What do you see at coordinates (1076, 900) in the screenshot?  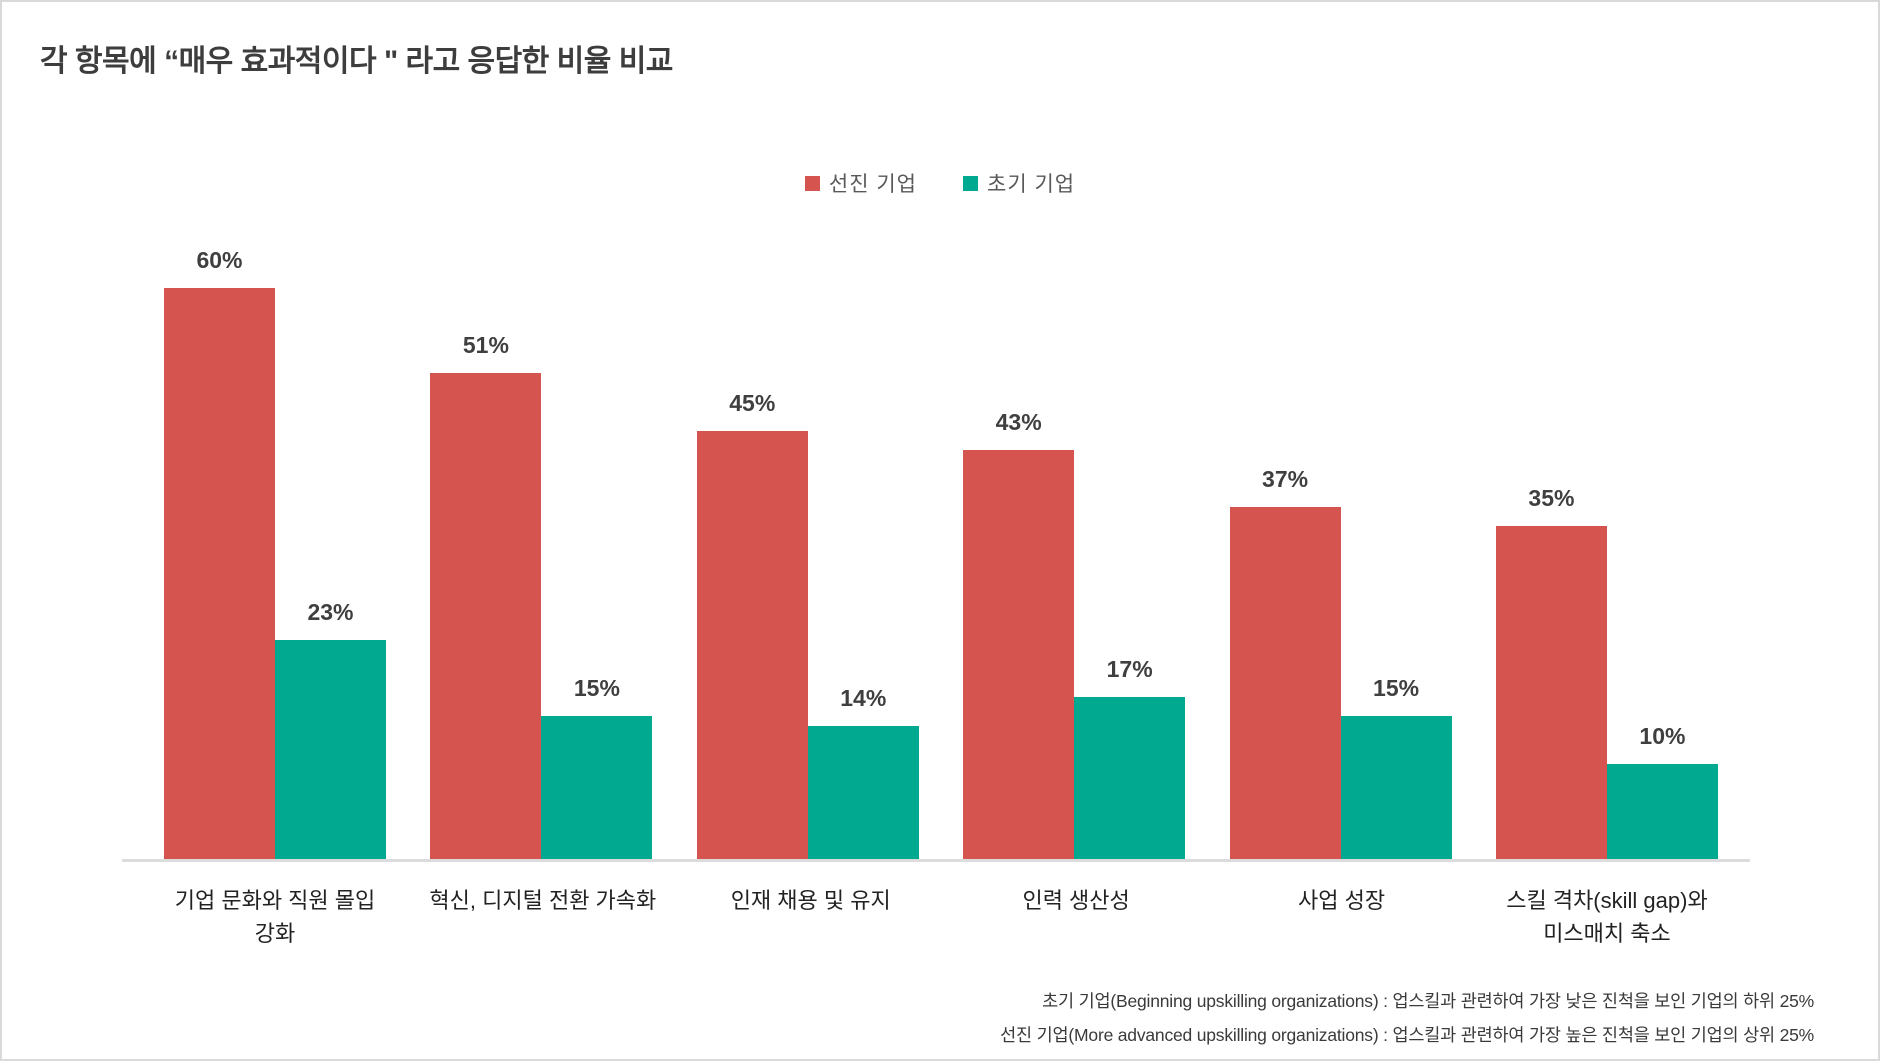 I see `category-label: 인력 생산성` at bounding box center [1076, 900].